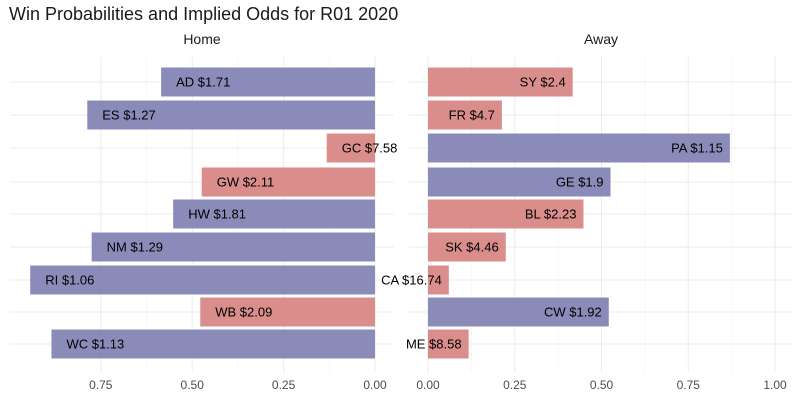 Image resolution: width=800 pixels, height=400 pixels. Describe the element at coordinates (274, 214) in the screenshot. I see `bar-hw` at that location.